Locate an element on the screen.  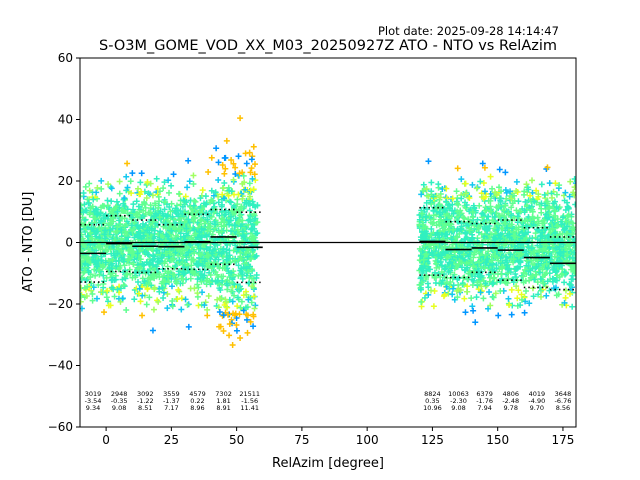
bin-label-mean: -1.22 is located at coordinates (145, 401).